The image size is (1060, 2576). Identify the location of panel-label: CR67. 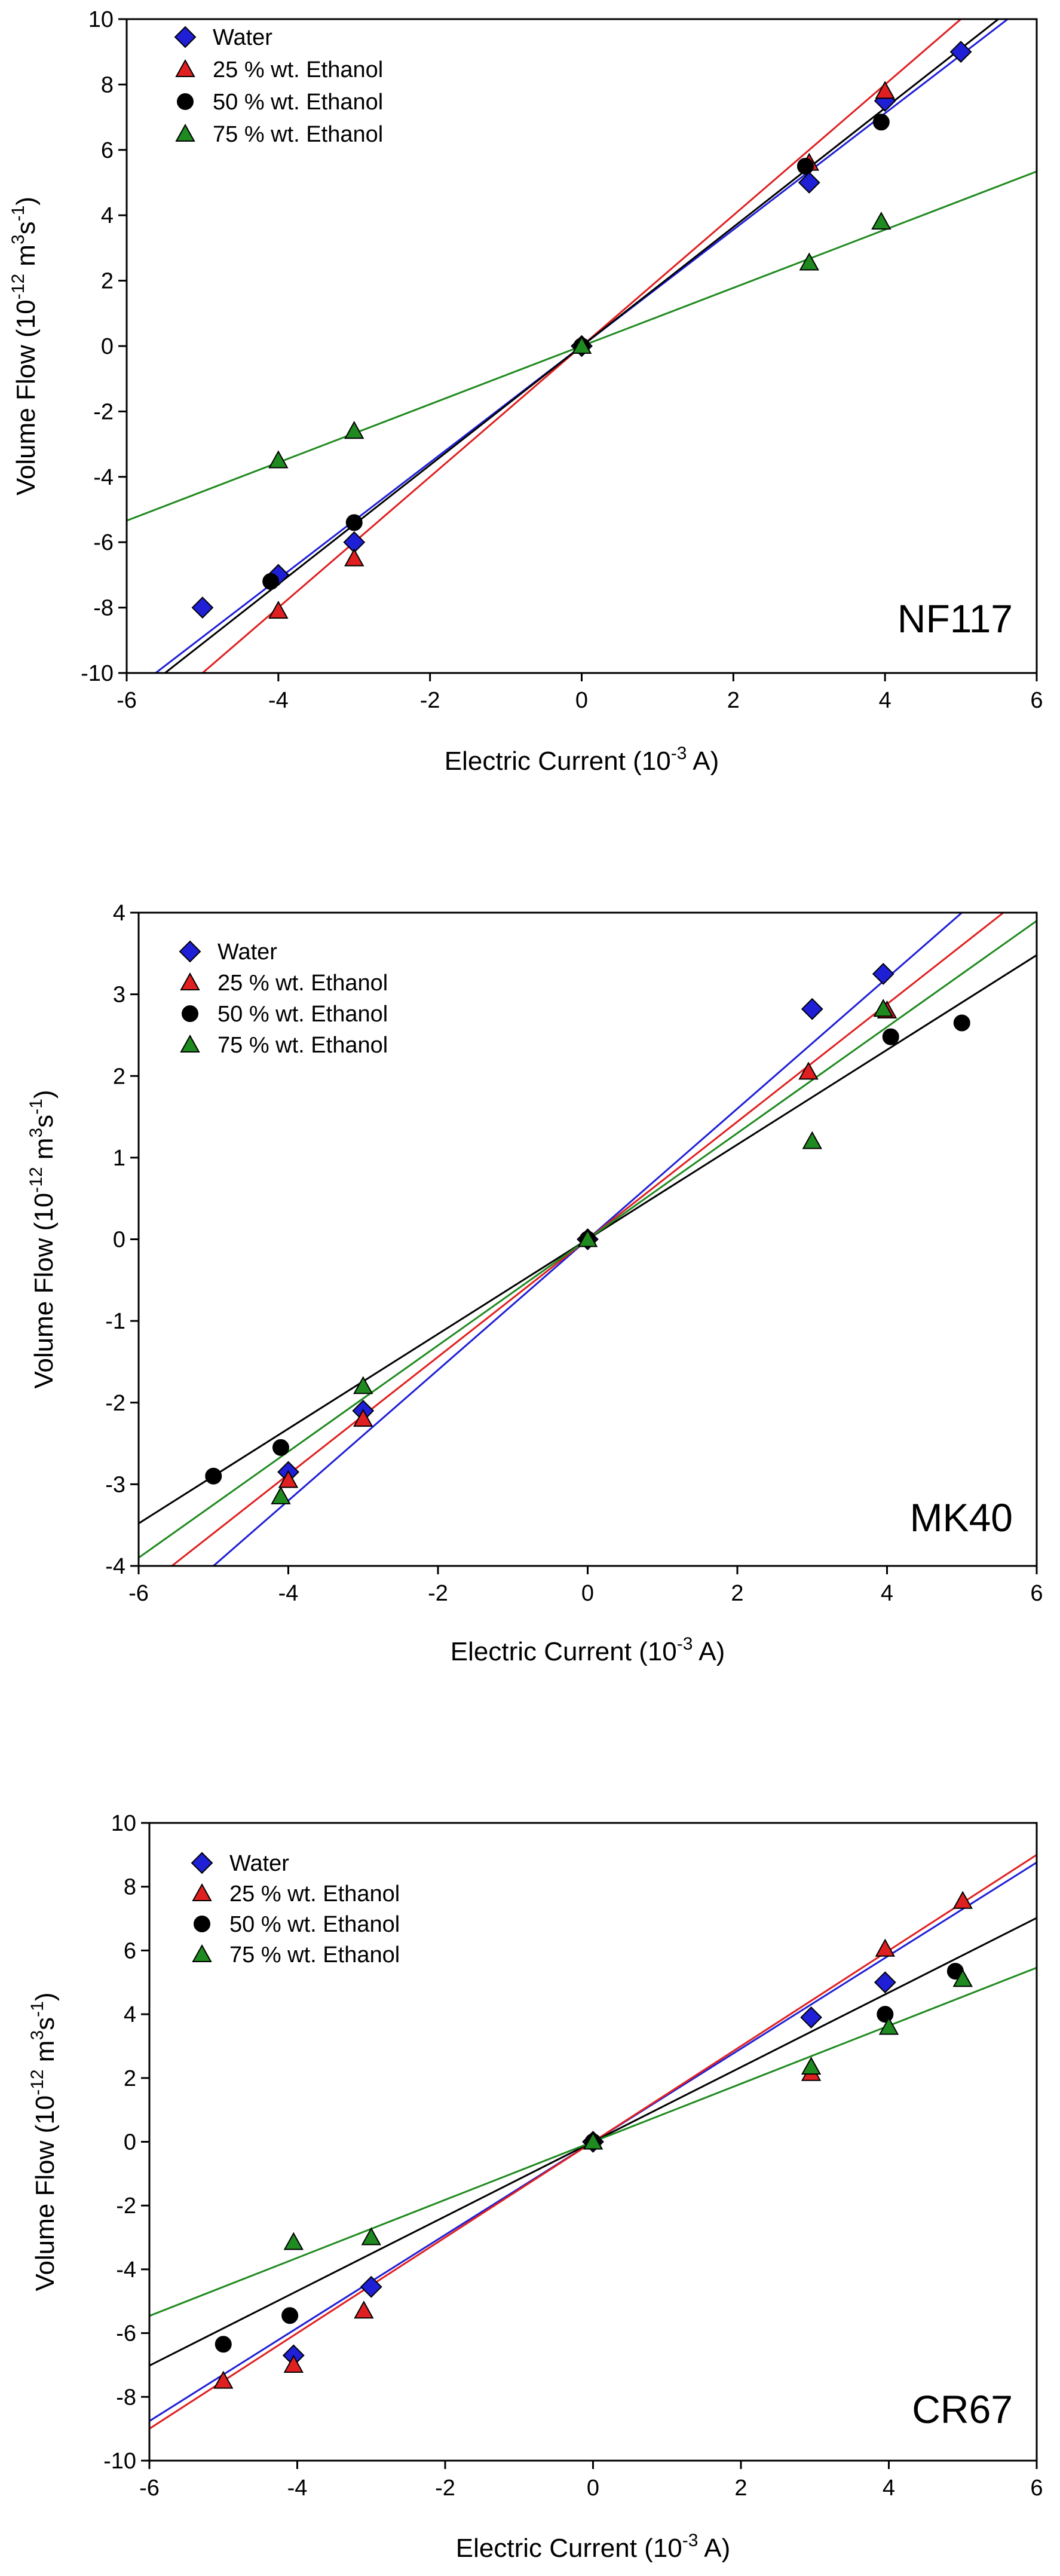
(962, 2409).